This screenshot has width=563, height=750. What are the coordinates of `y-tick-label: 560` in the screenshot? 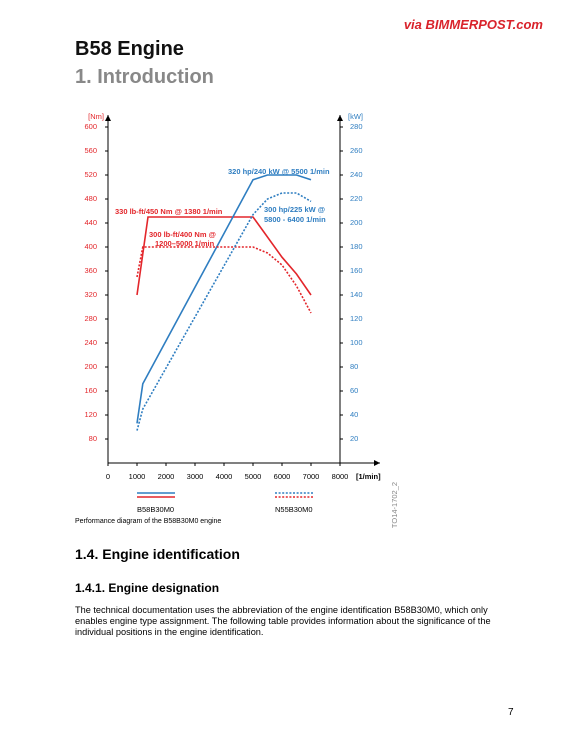 It's located at (90, 150).